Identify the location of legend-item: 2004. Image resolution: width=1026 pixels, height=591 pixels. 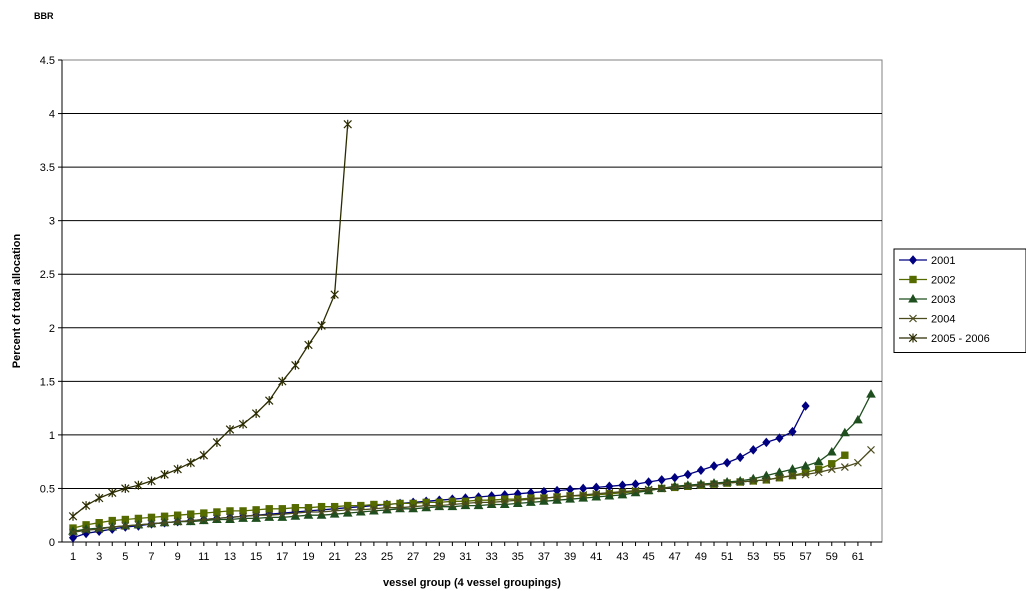
(927, 320).